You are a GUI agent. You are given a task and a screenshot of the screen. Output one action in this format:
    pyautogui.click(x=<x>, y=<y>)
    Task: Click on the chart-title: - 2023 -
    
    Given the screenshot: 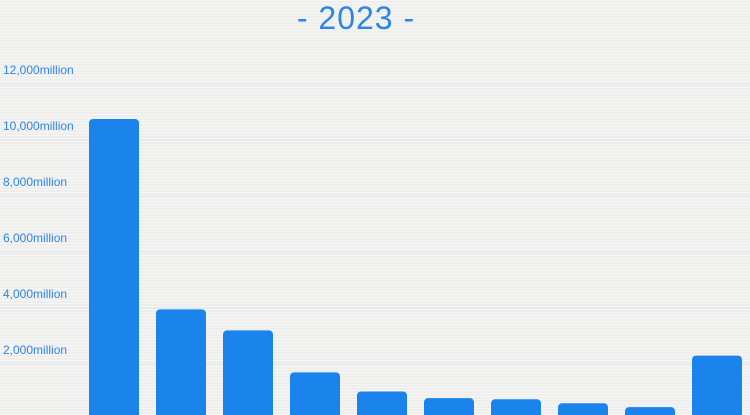 What is the action you would take?
    pyautogui.click(x=356, y=18)
    